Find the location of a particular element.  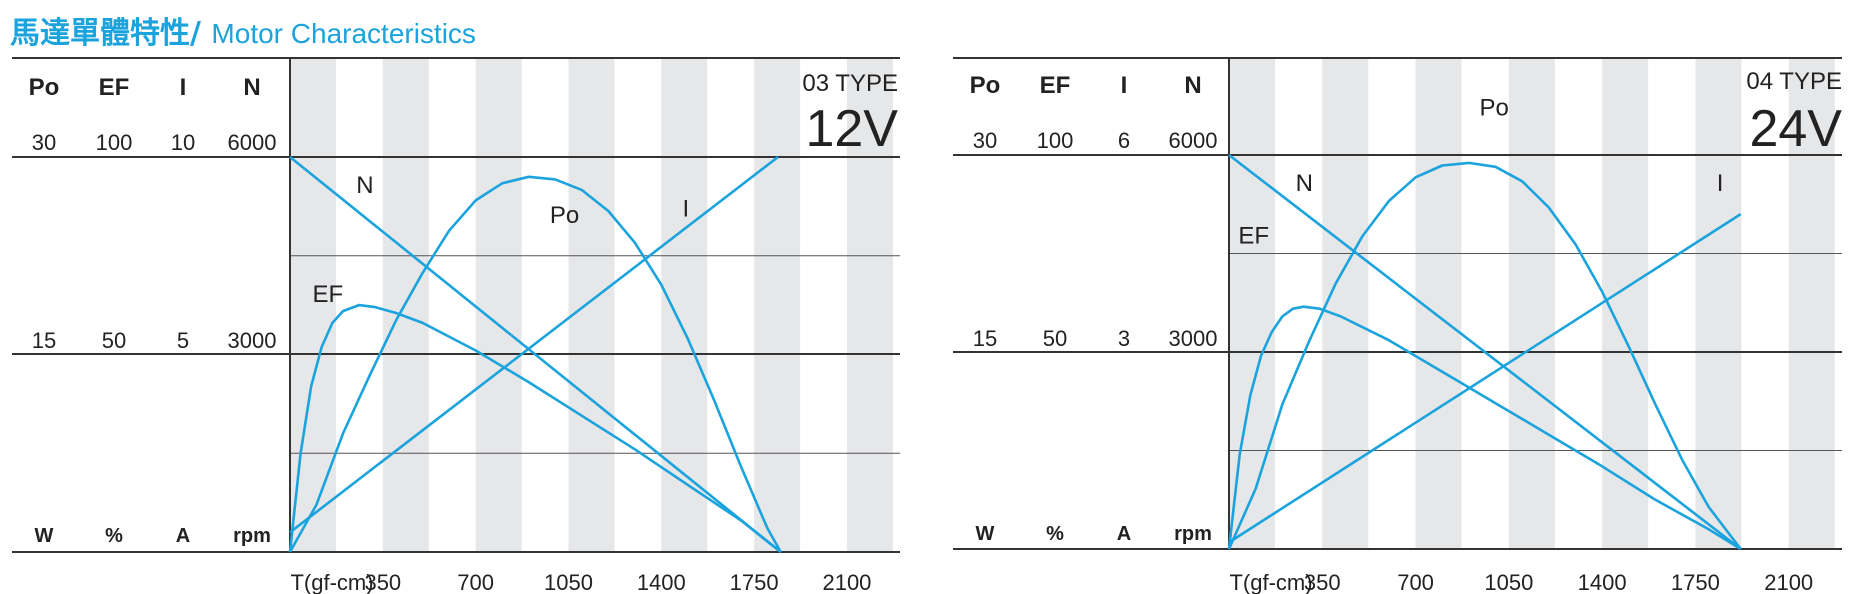

column-mid-value: 3 is located at coordinates (1124, 338).